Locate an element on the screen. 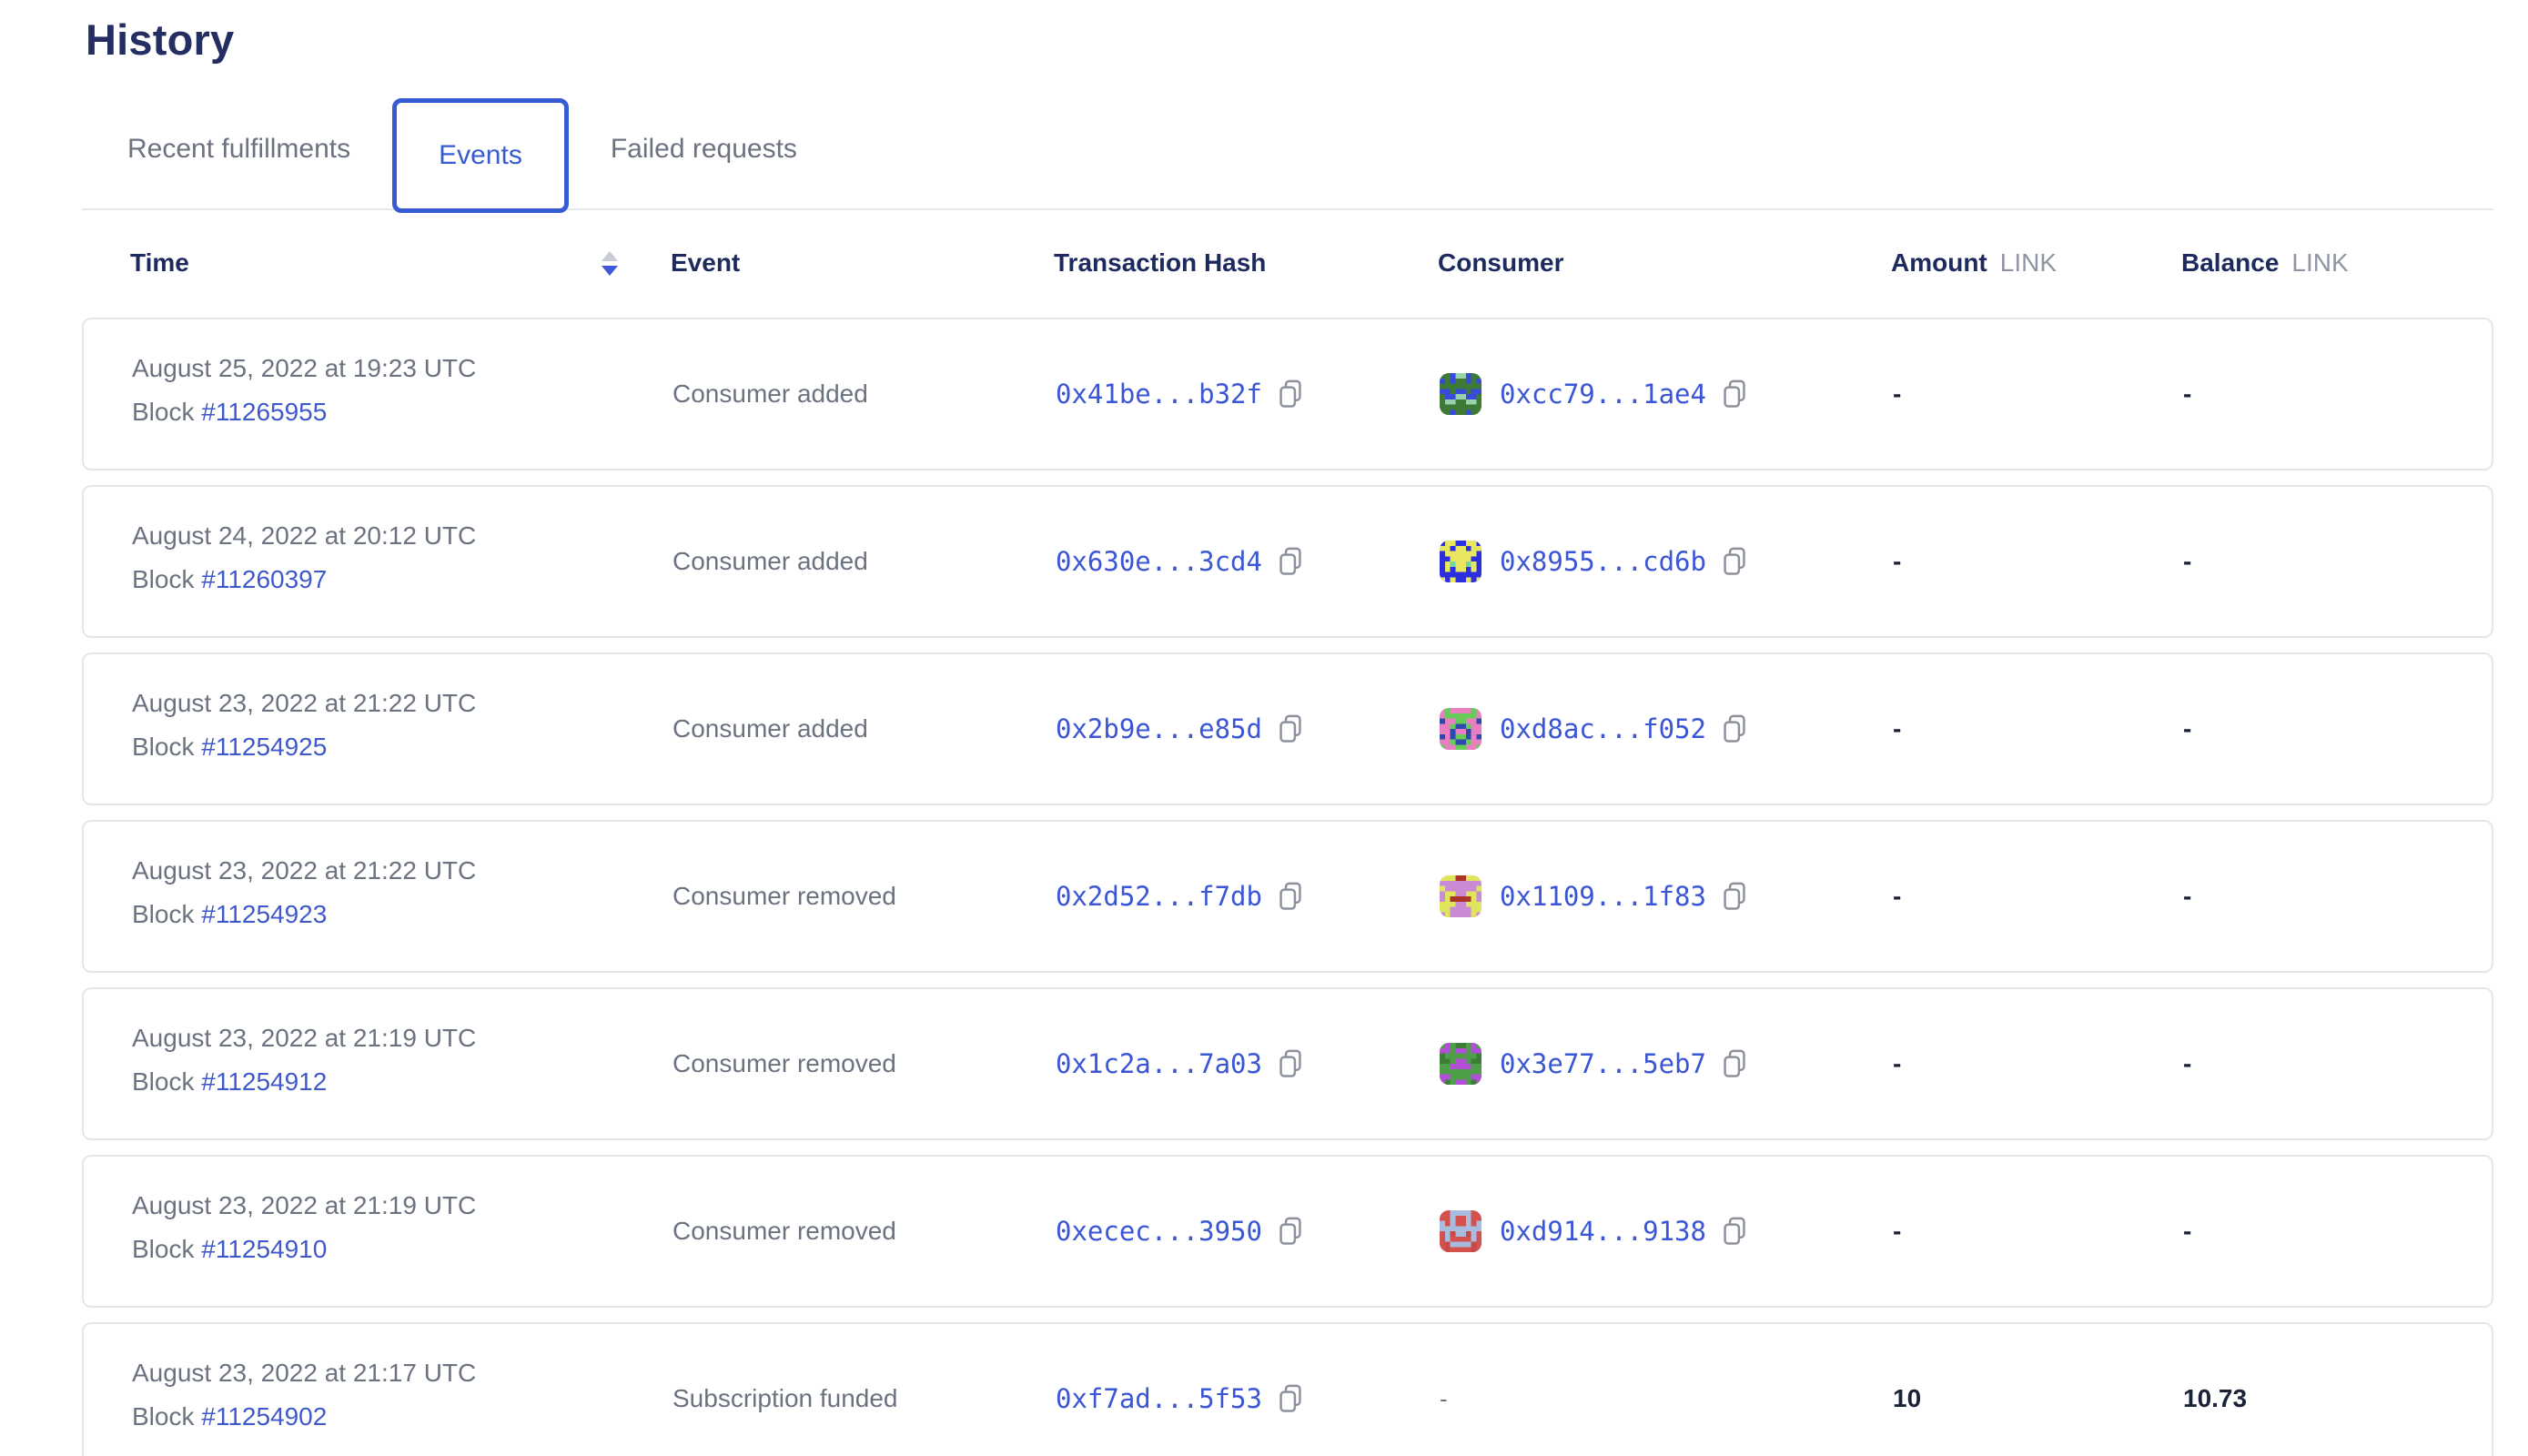  identicon-green-purple is located at coordinates (1460, 1064).